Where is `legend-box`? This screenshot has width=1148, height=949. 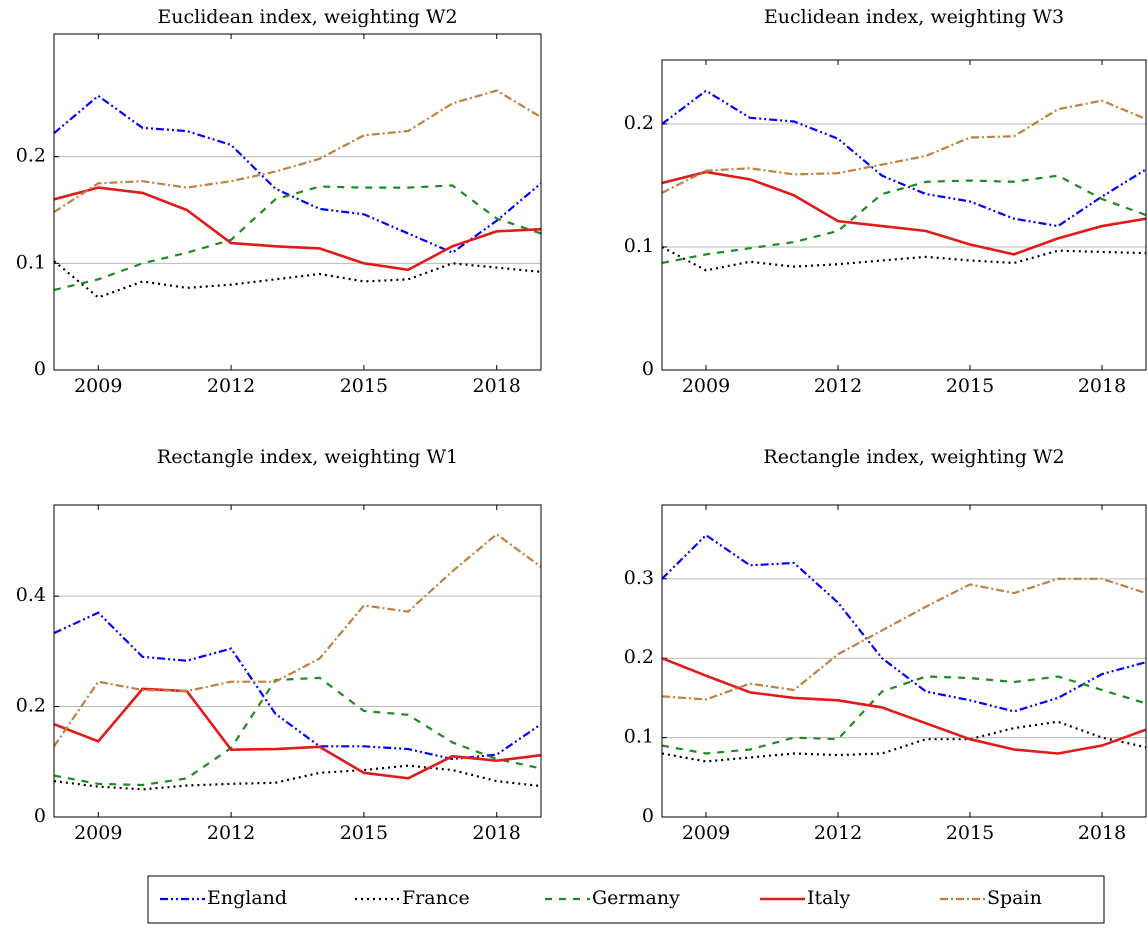
legend-box is located at coordinates (626, 899).